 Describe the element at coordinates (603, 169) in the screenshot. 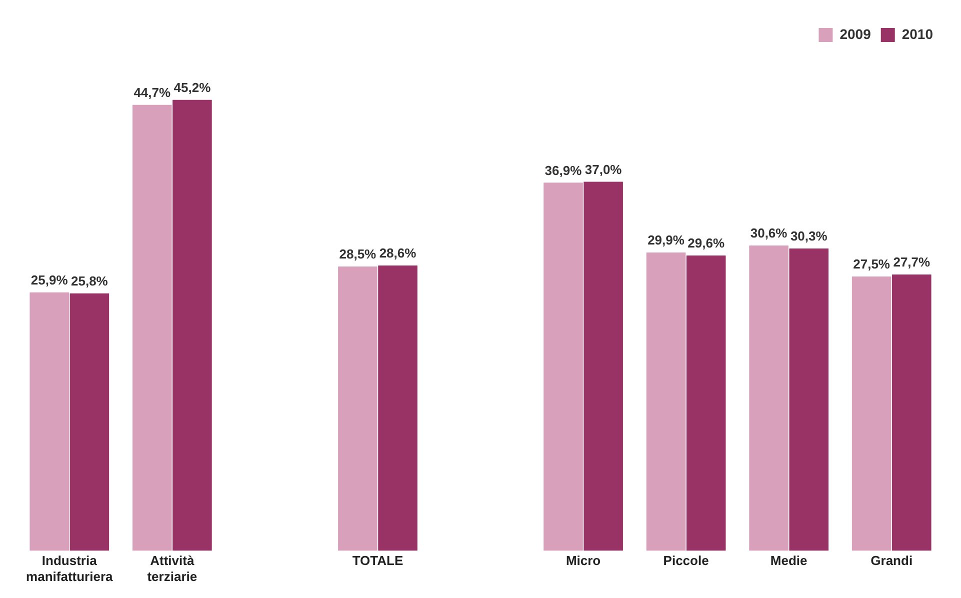

I see `data-label: 37,0%` at that location.